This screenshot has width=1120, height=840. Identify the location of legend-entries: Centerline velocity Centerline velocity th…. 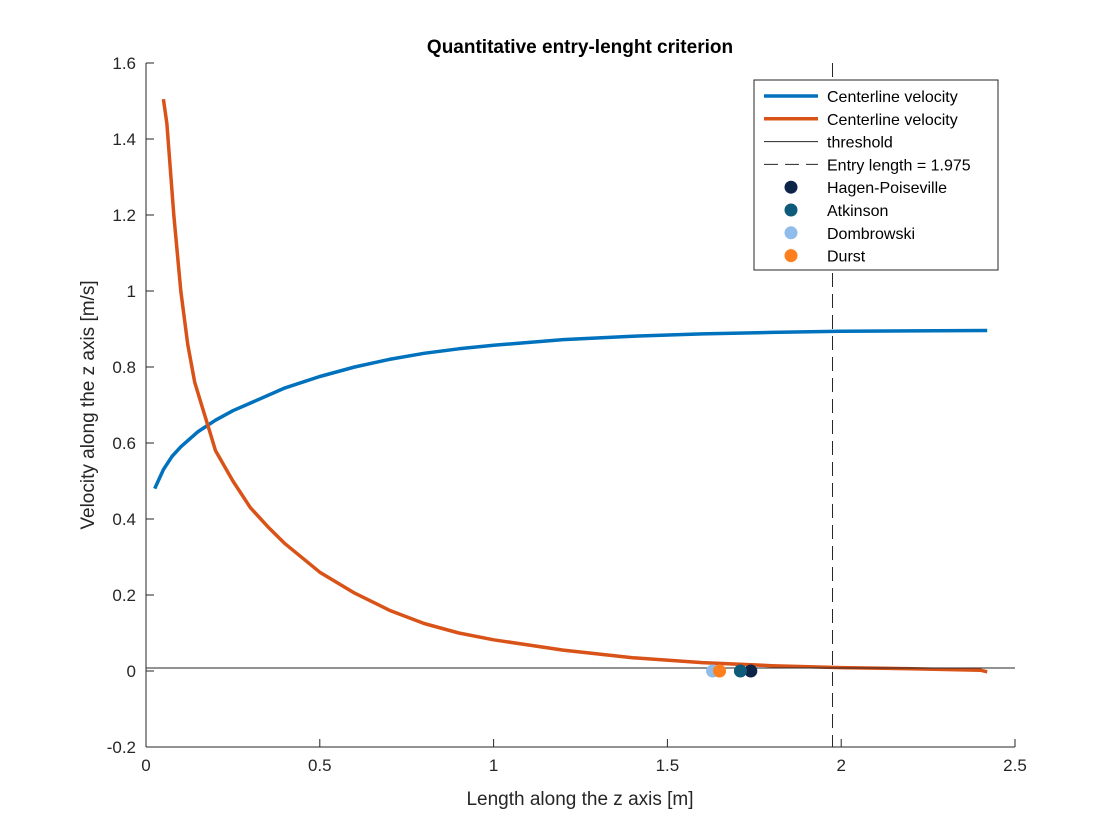
(867, 177).